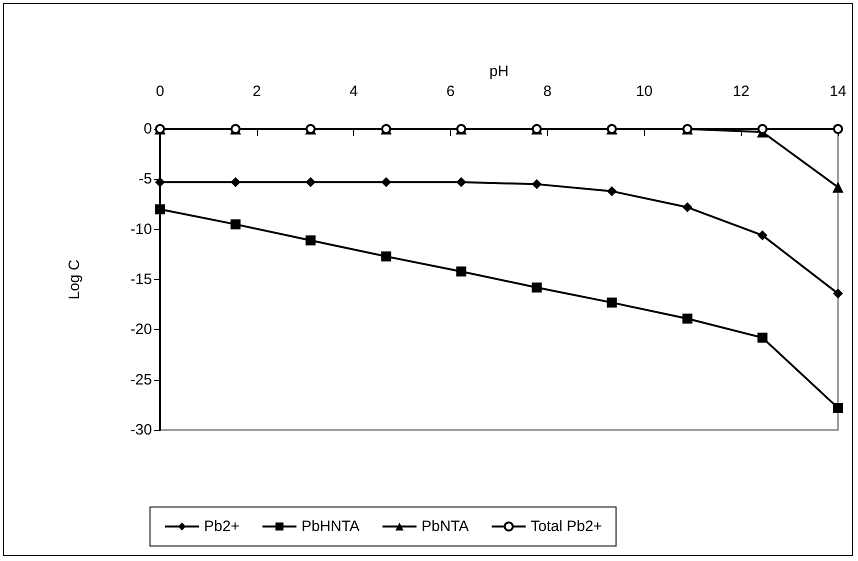  I want to click on y-tick-label: -5, so click(145, 179).